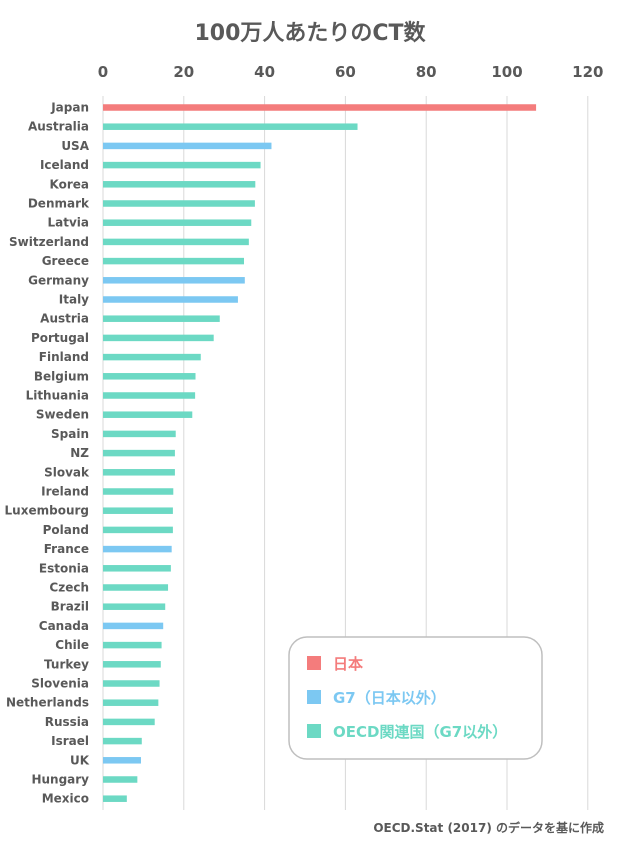 Image resolution: width=620 pixels, height=848 pixels. I want to click on category-label: Poland, so click(66, 530).